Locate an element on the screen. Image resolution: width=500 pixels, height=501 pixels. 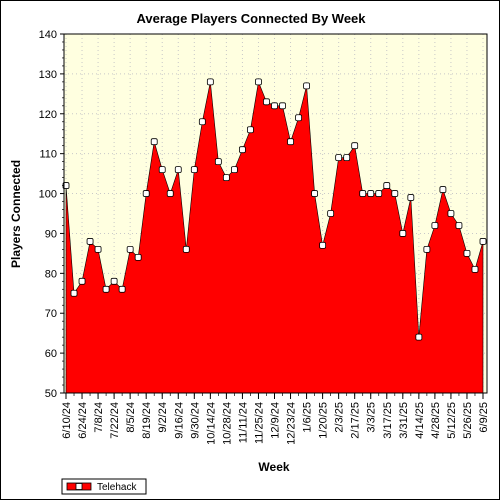
chart-title: Average Players Connected By Week is located at coordinates (251, 18).